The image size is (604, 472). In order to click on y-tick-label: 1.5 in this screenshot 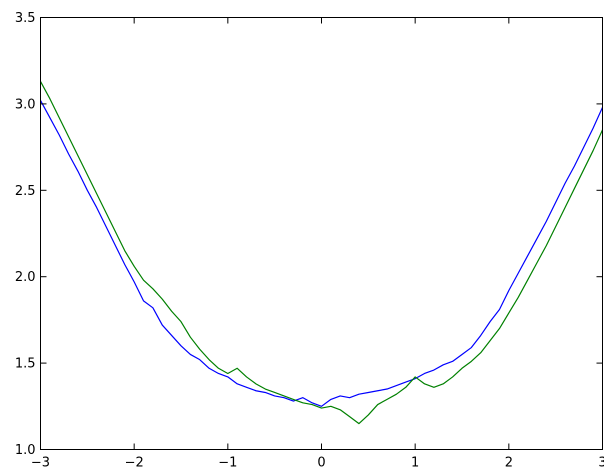, I will do `click(25, 364)`.